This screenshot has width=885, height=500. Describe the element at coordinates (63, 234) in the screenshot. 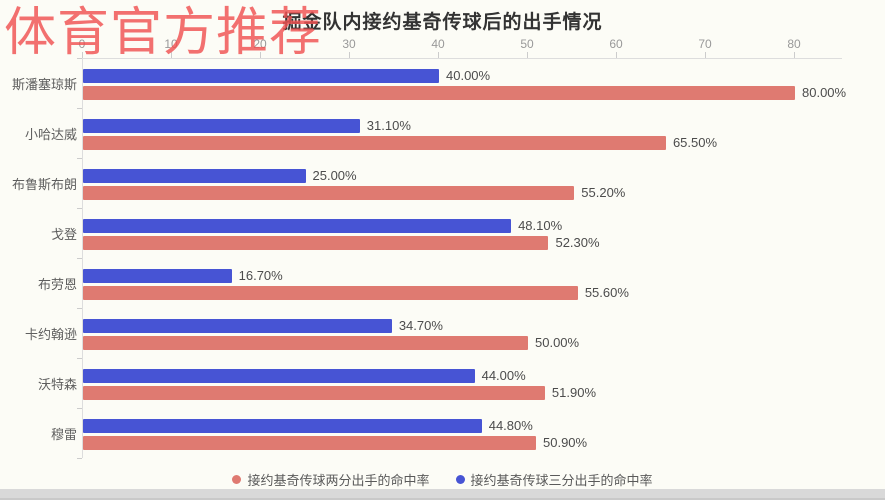

I see `player-label: 戈登` at that location.